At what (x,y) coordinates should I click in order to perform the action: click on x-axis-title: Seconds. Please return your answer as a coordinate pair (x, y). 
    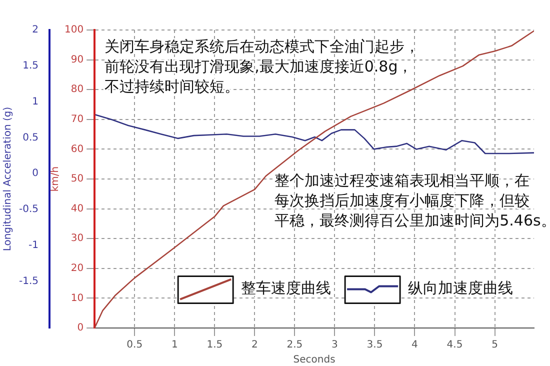
    Looking at the image, I should click on (314, 360).